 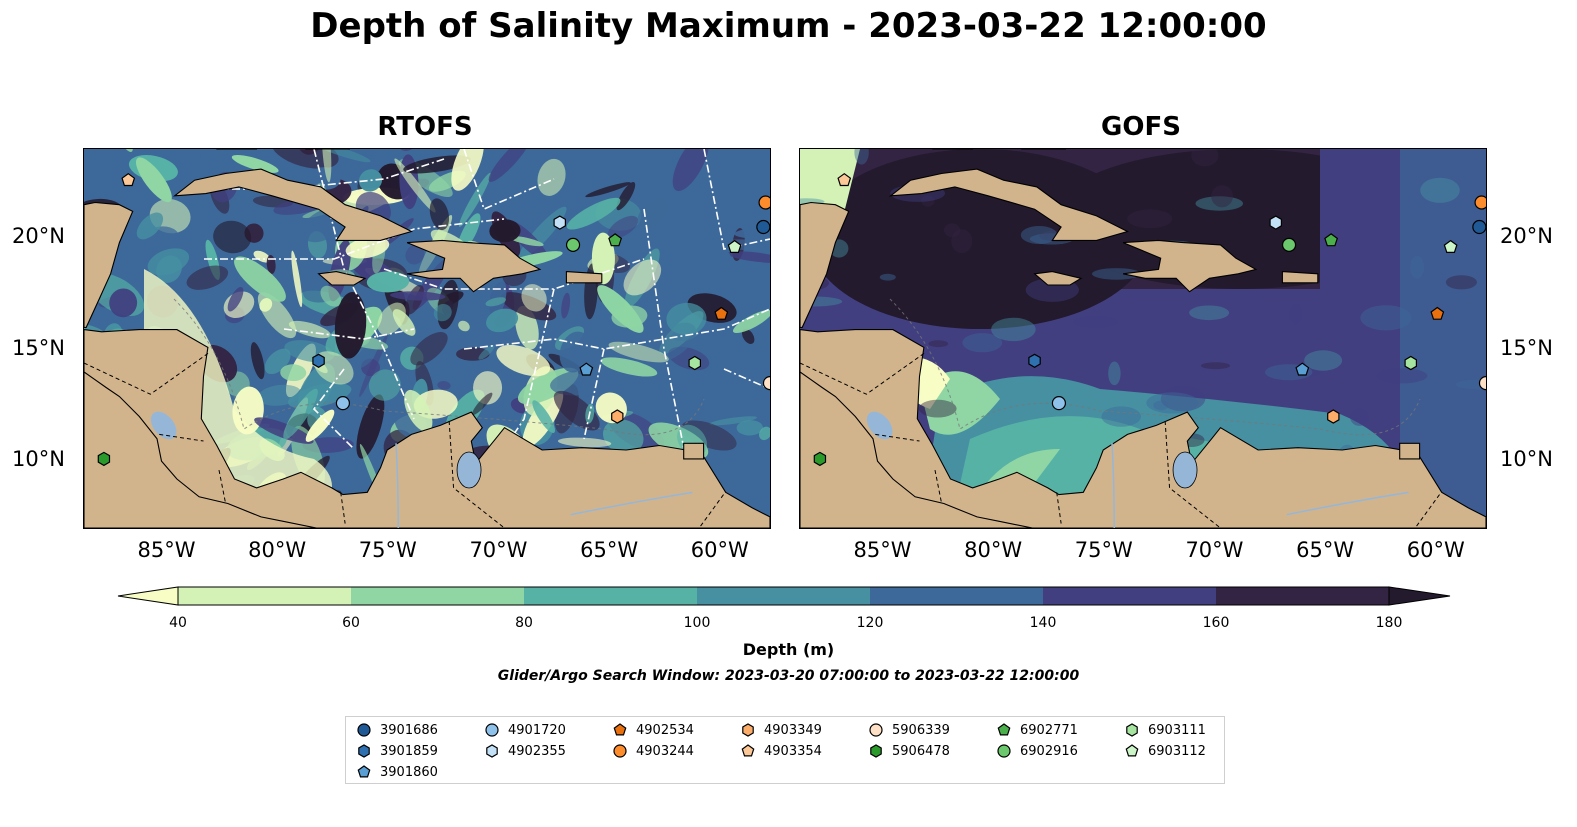 I want to click on colorbar-extend-low, so click(x=148, y=596).